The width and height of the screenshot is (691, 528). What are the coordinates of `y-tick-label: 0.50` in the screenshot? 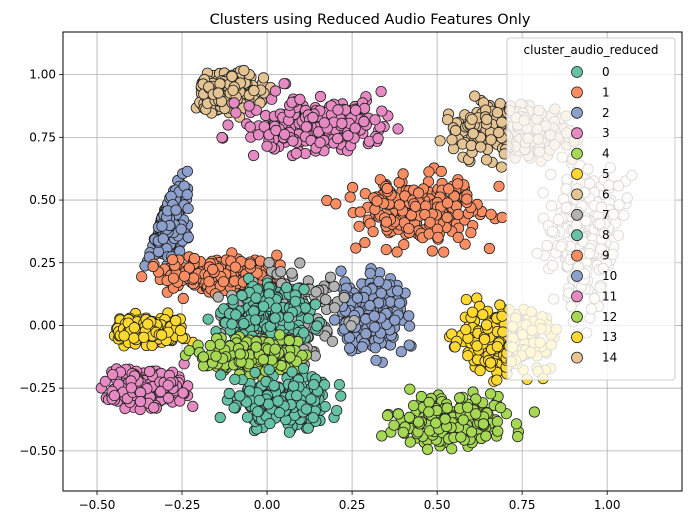 It's located at (42, 200).